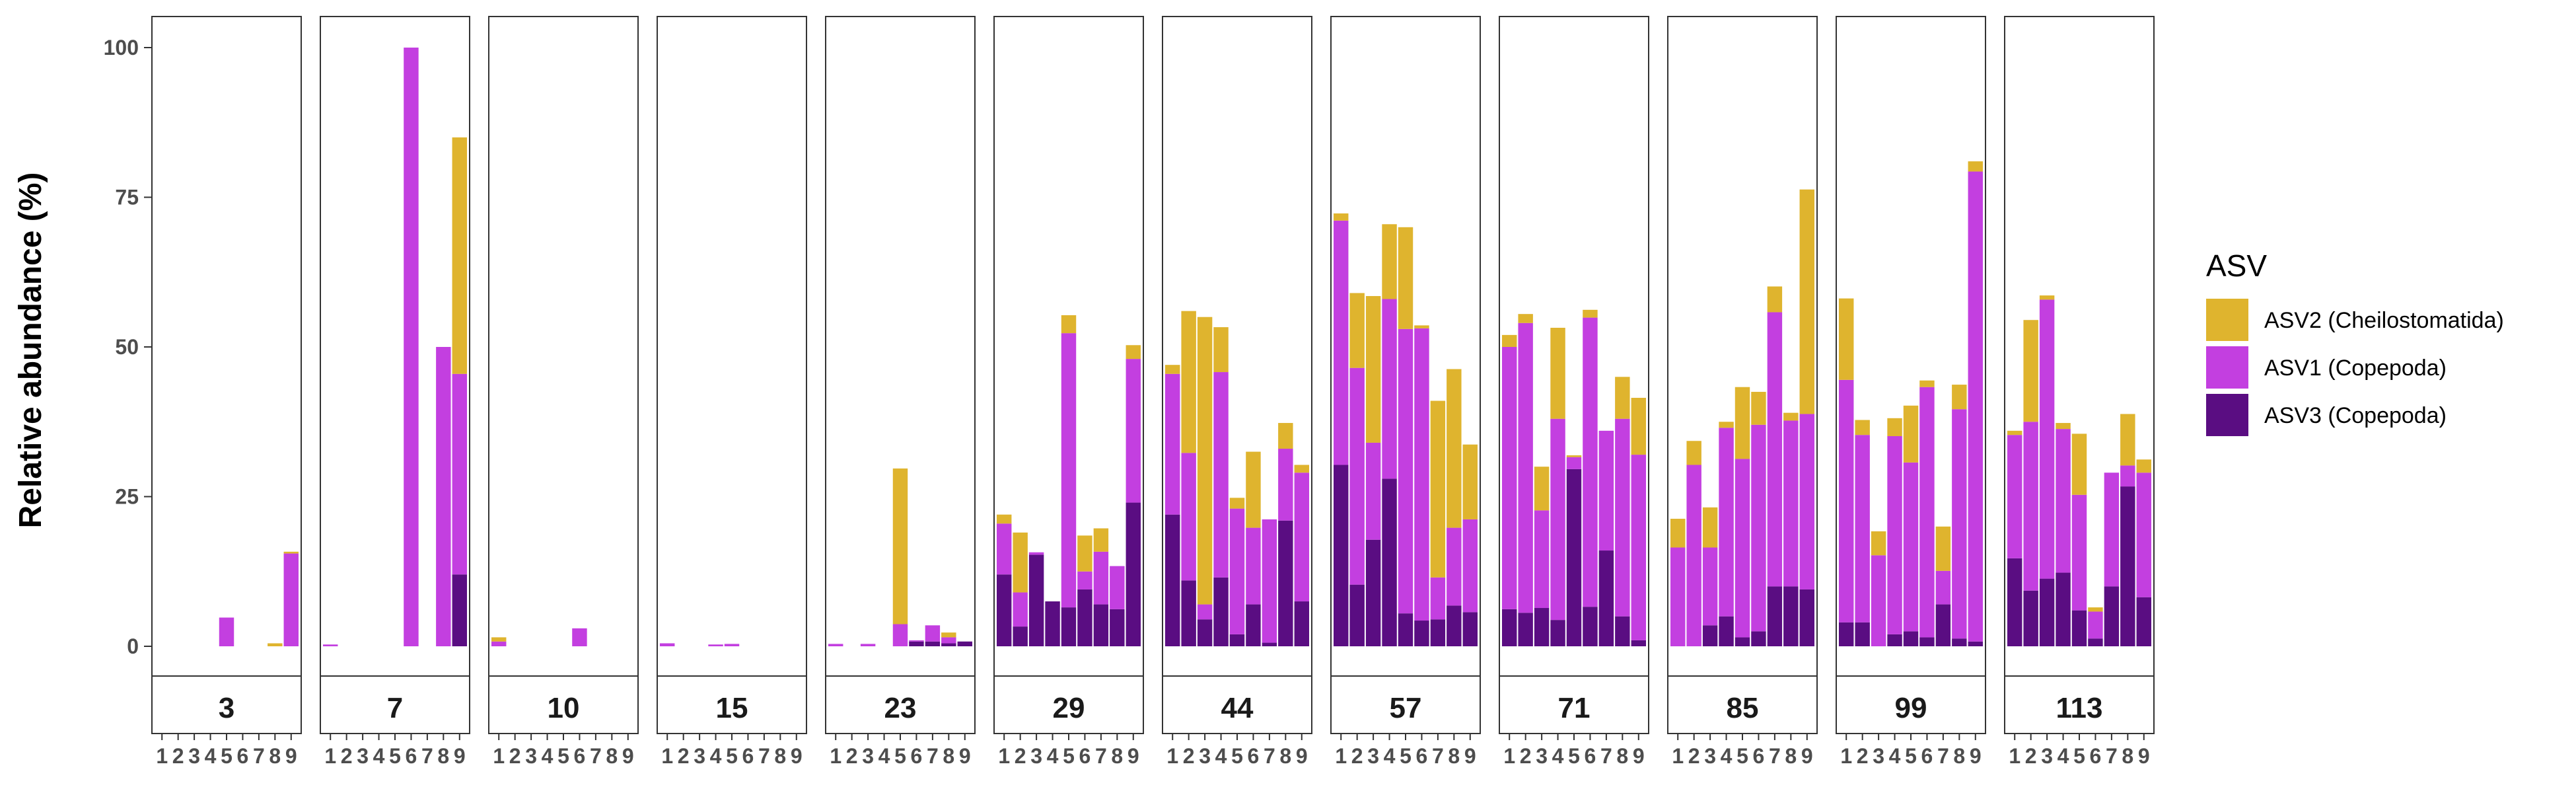 This screenshot has width=2576, height=793. Describe the element at coordinates (1807, 502) in the screenshot. I see `bar-asv1-panel85-sample9` at that location.